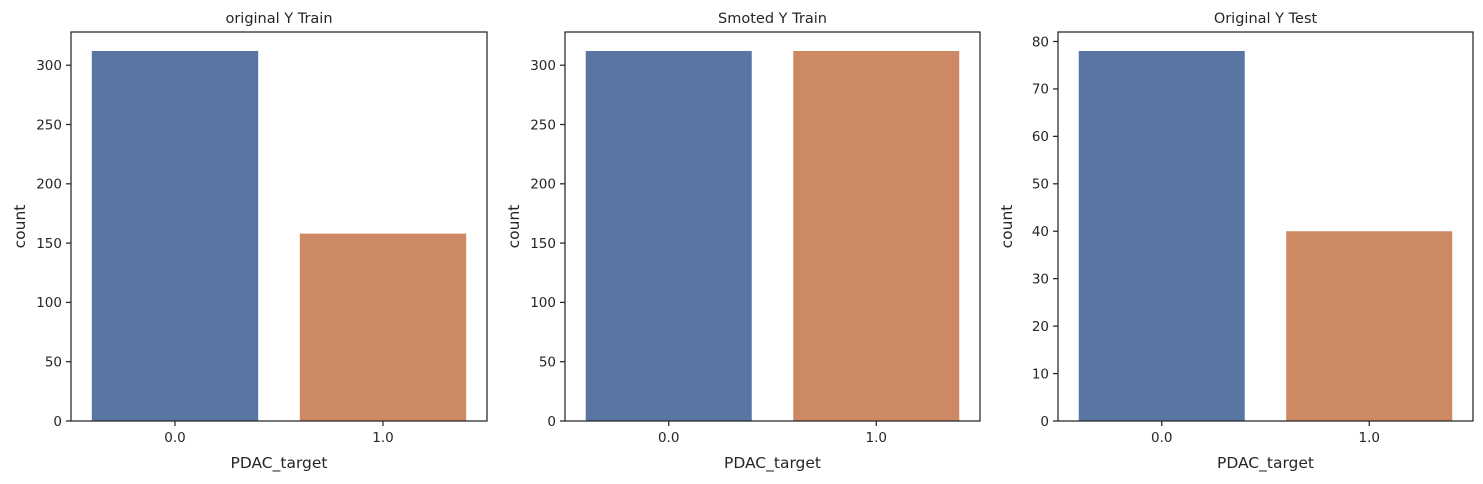 Image resolution: width=1483 pixels, height=484 pixels. I want to click on y-tick-label: 20, so click(1040, 327).